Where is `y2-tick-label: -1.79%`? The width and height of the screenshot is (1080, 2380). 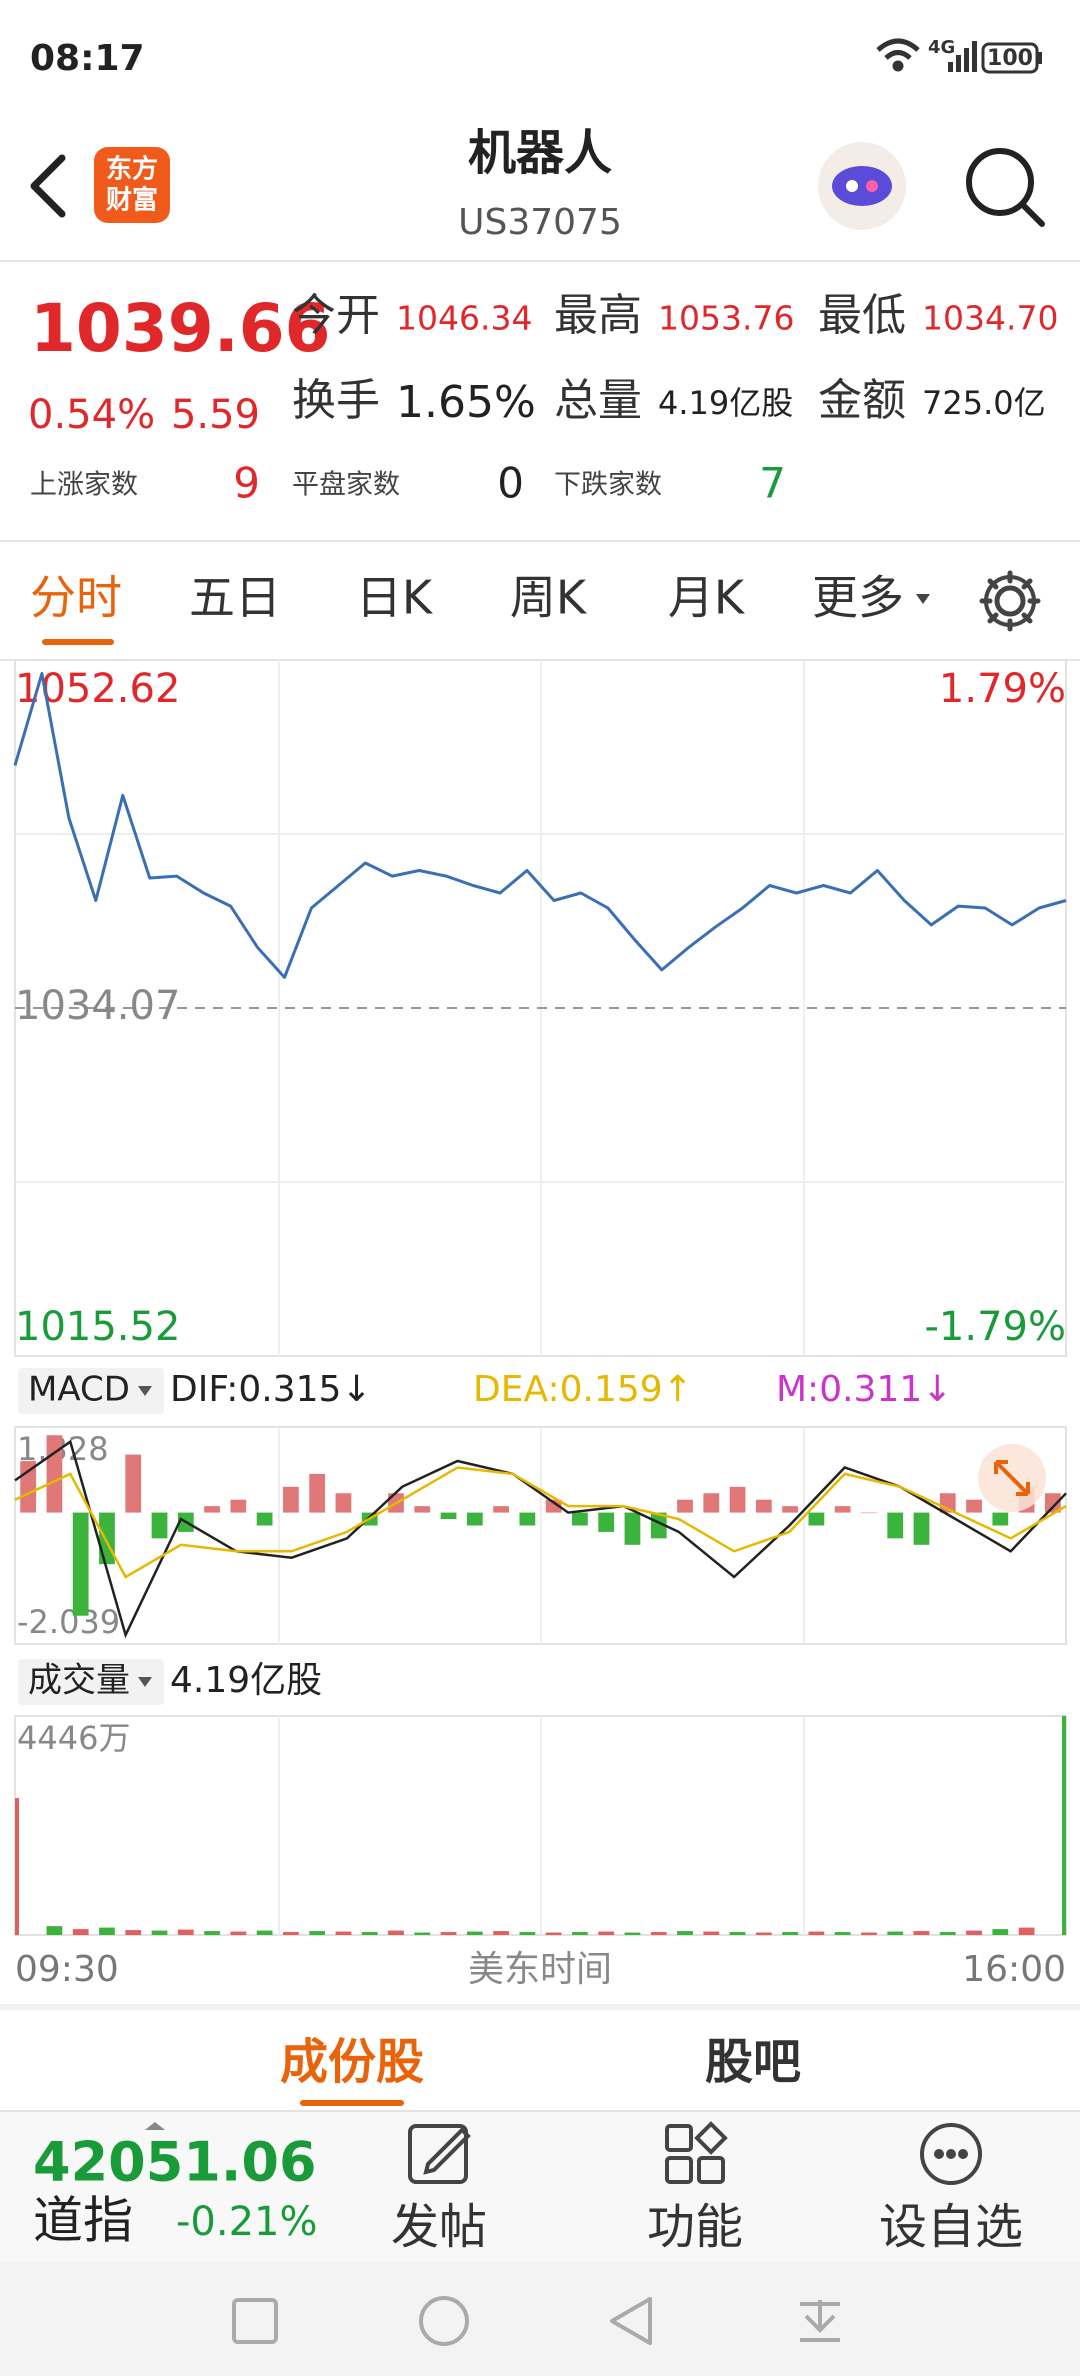 y2-tick-label: -1.79% is located at coordinates (995, 1327).